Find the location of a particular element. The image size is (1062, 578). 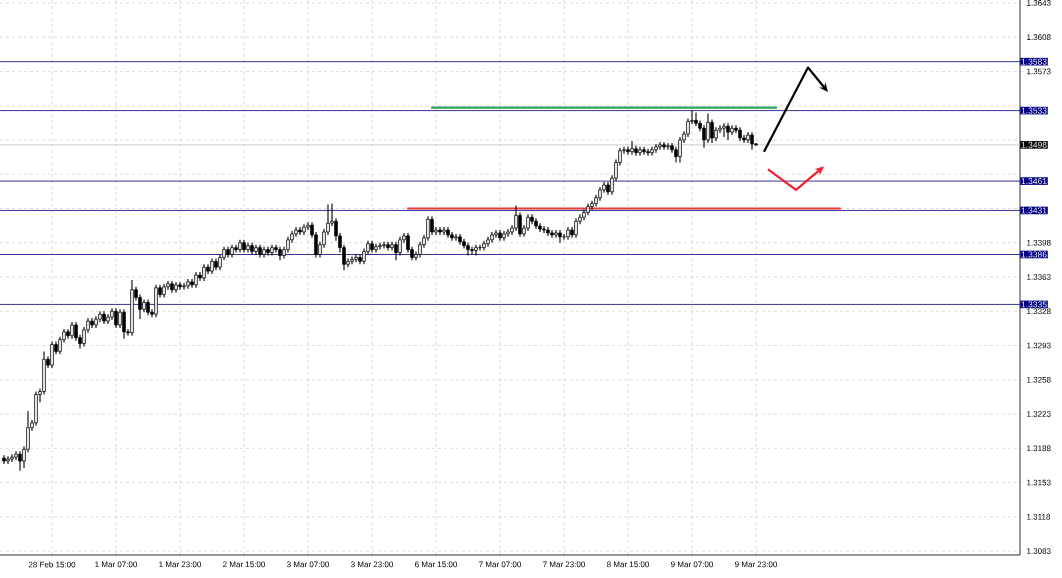

y-tick-label: 1.3363 is located at coordinates (1039, 277).